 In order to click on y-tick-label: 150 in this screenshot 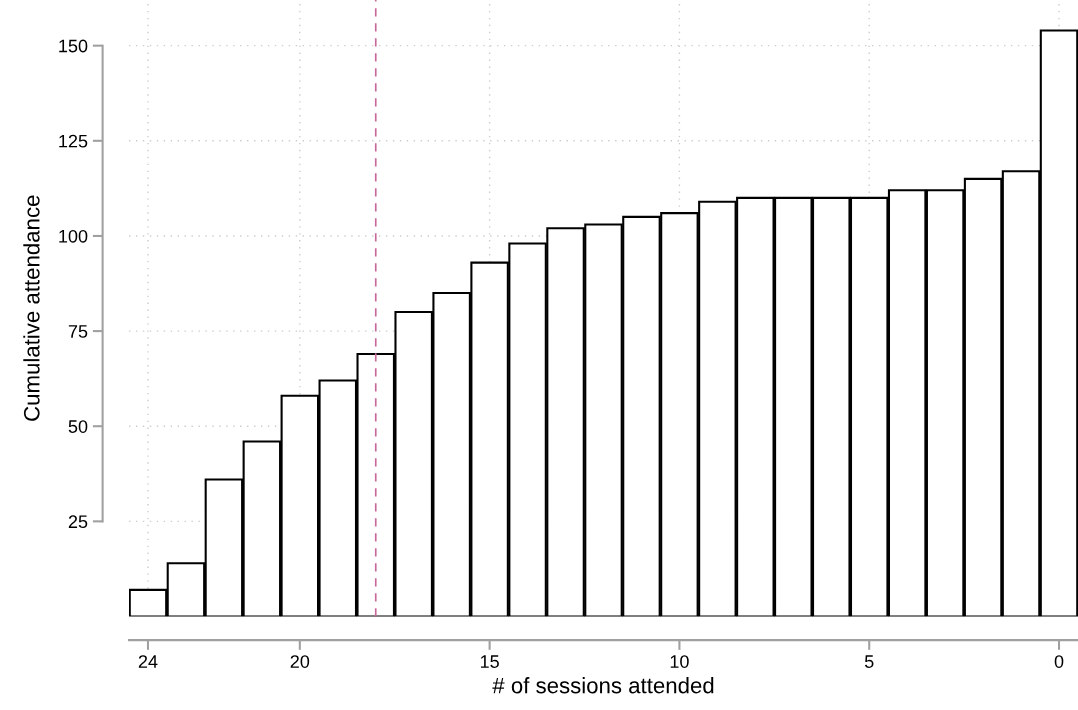, I will do `click(73, 46)`.